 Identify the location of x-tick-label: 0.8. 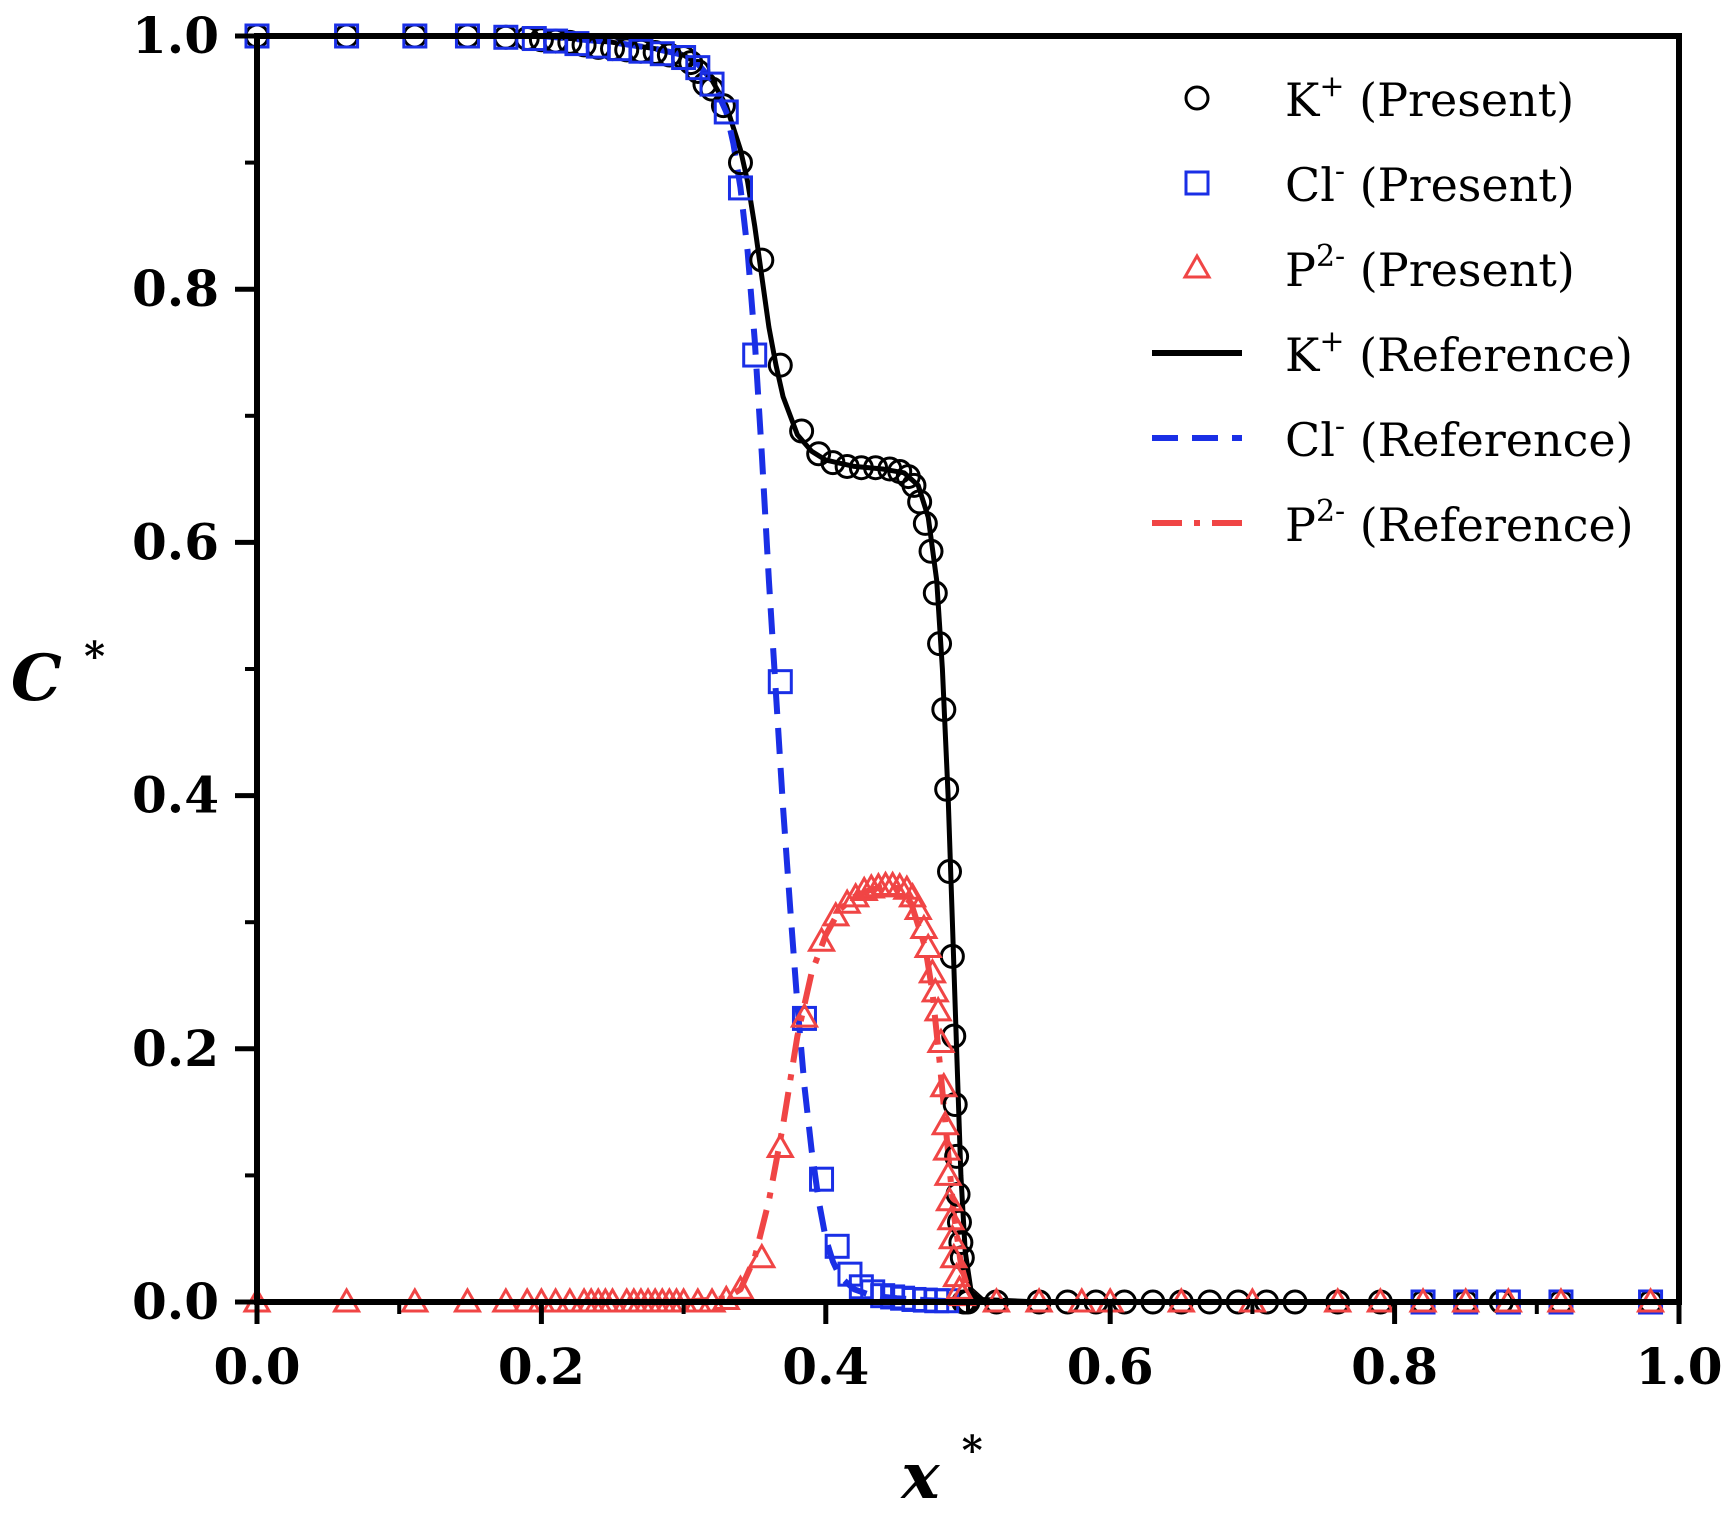
(1394, 1366).